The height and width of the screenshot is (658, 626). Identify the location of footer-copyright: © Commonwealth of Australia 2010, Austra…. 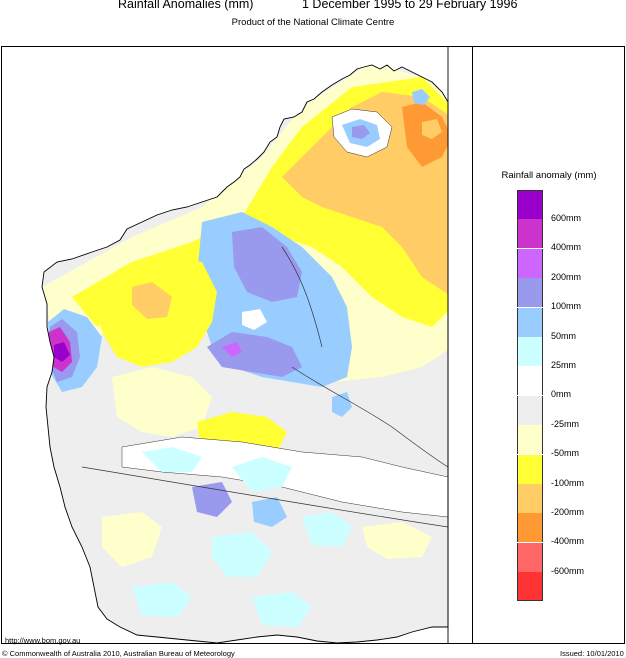
(118, 653).